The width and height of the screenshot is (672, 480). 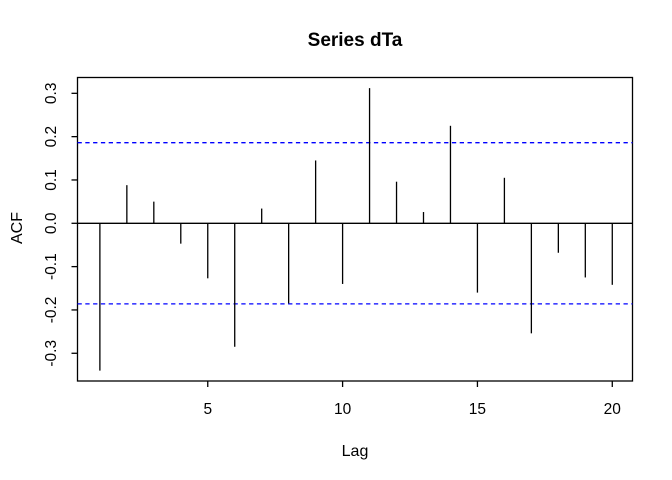 What do you see at coordinates (355, 451) in the screenshot?
I see `x-axis-label: Lag` at bounding box center [355, 451].